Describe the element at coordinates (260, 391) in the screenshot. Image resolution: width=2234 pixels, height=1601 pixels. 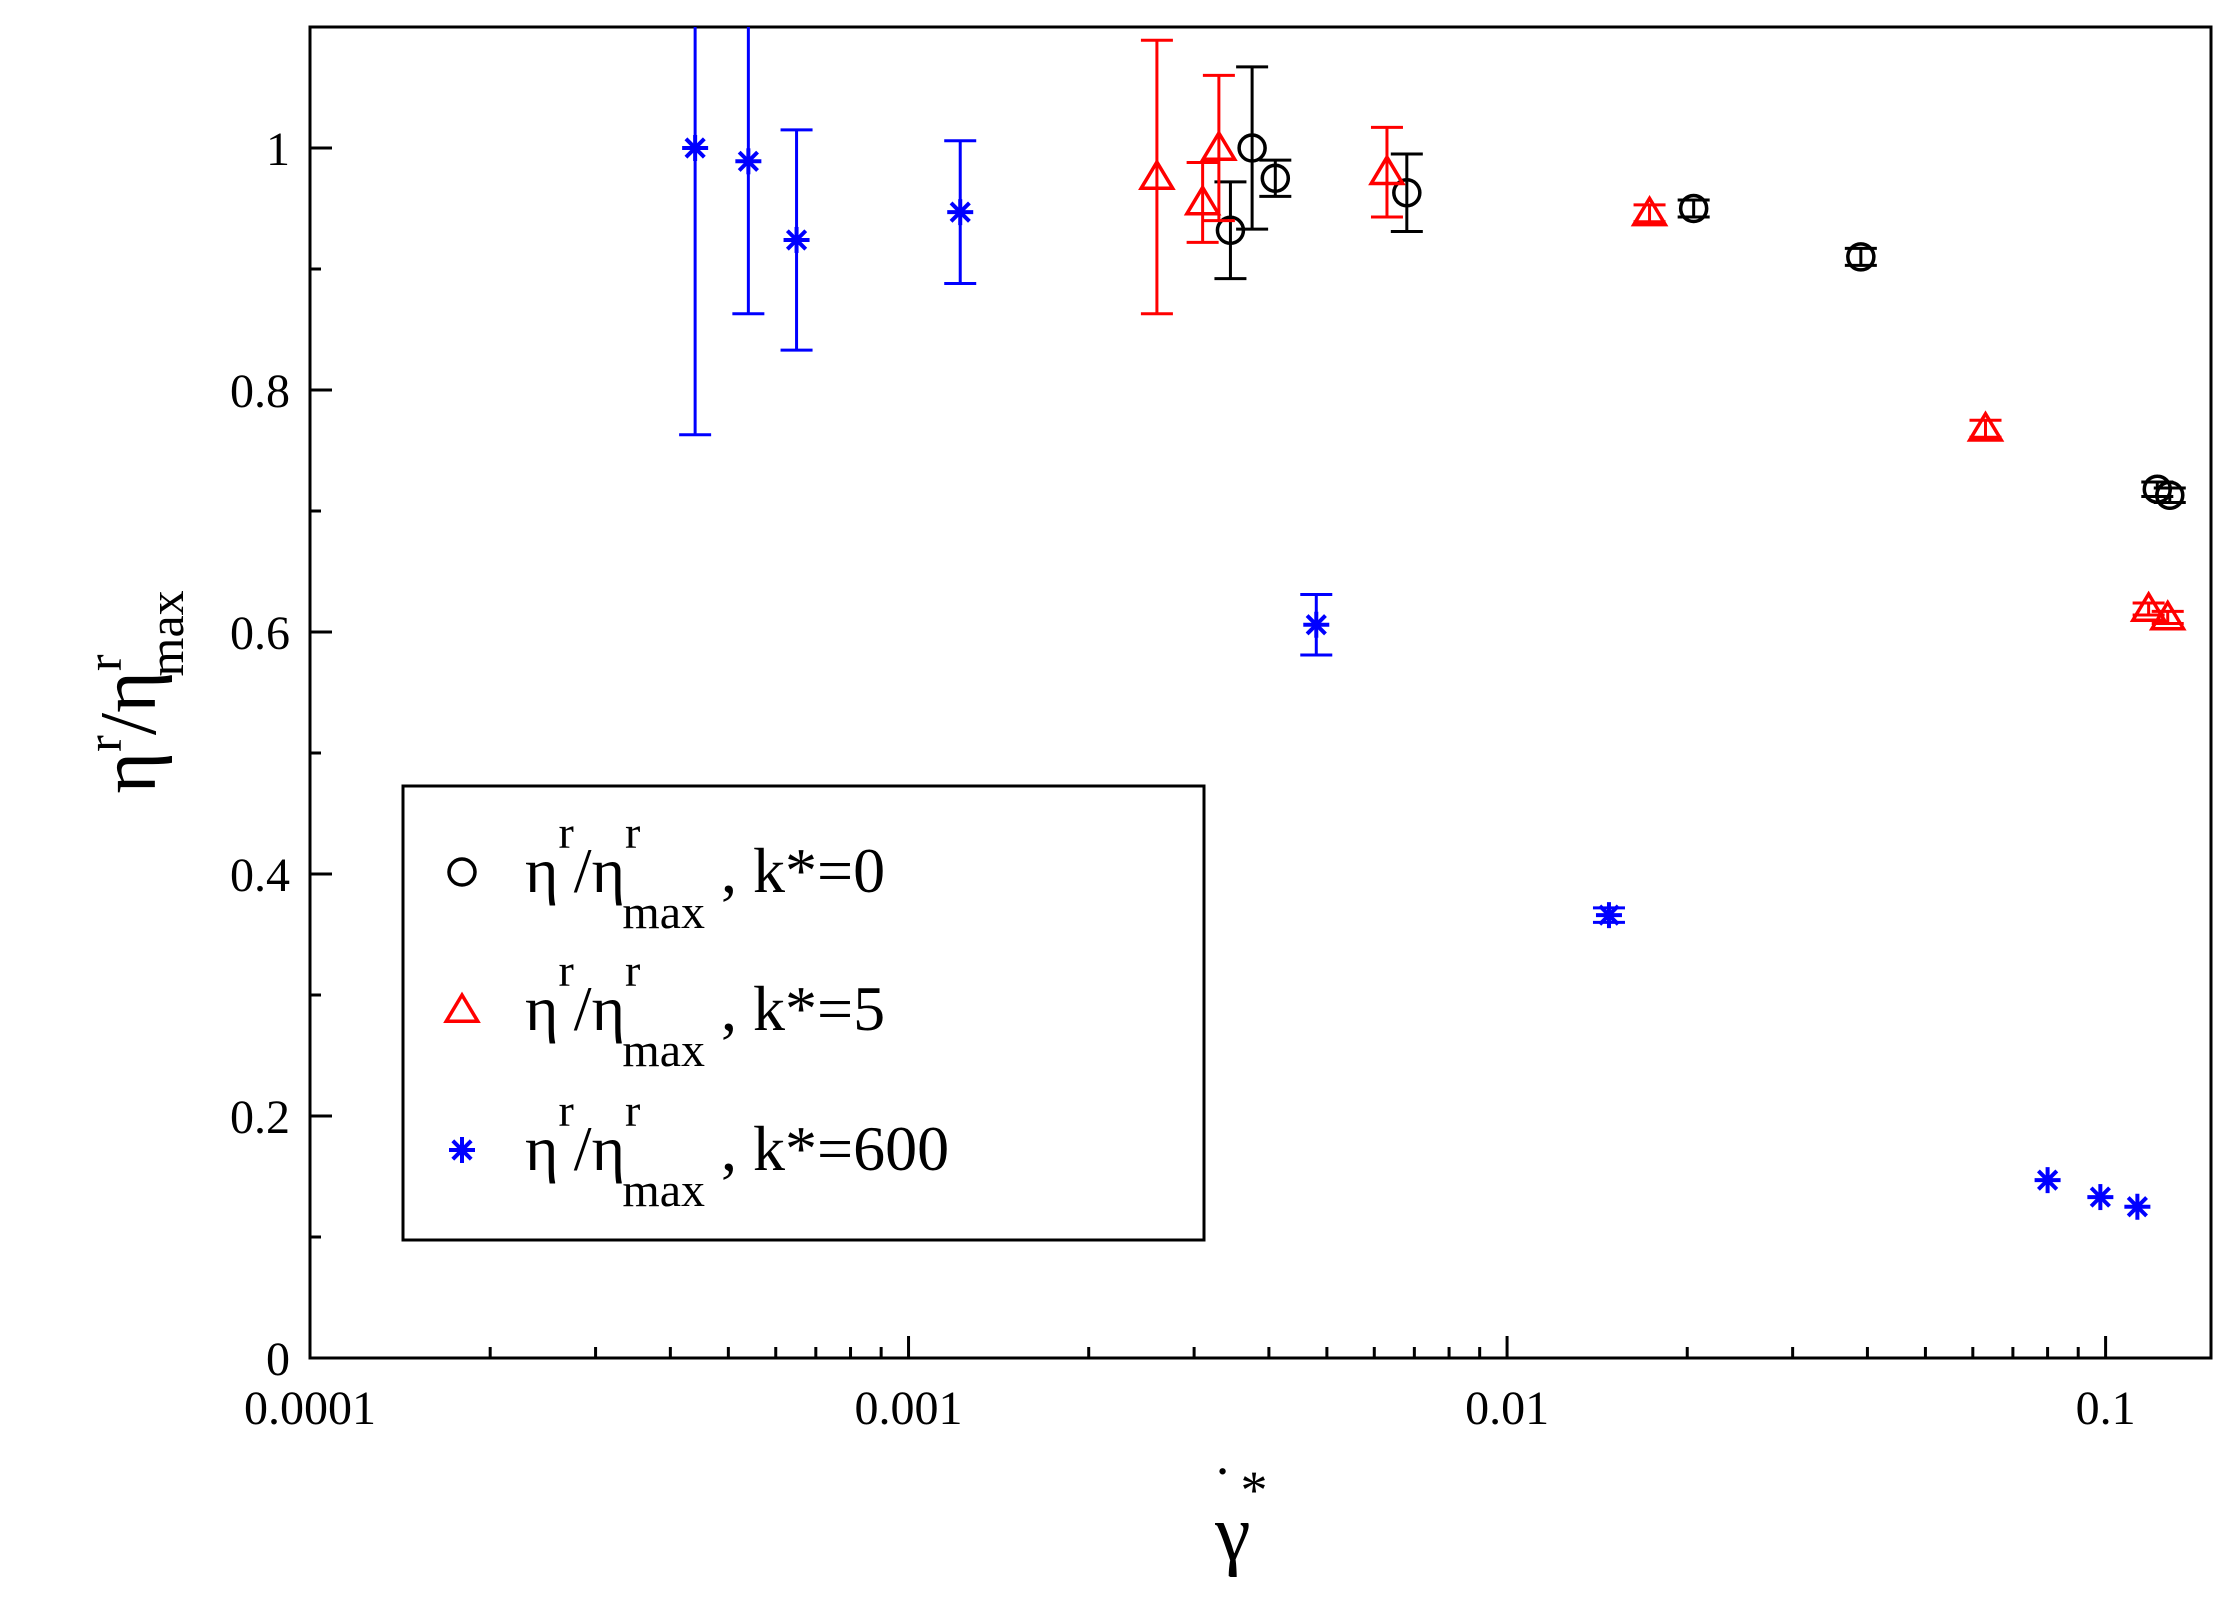
I see `y-tick-label: 0.8` at that location.